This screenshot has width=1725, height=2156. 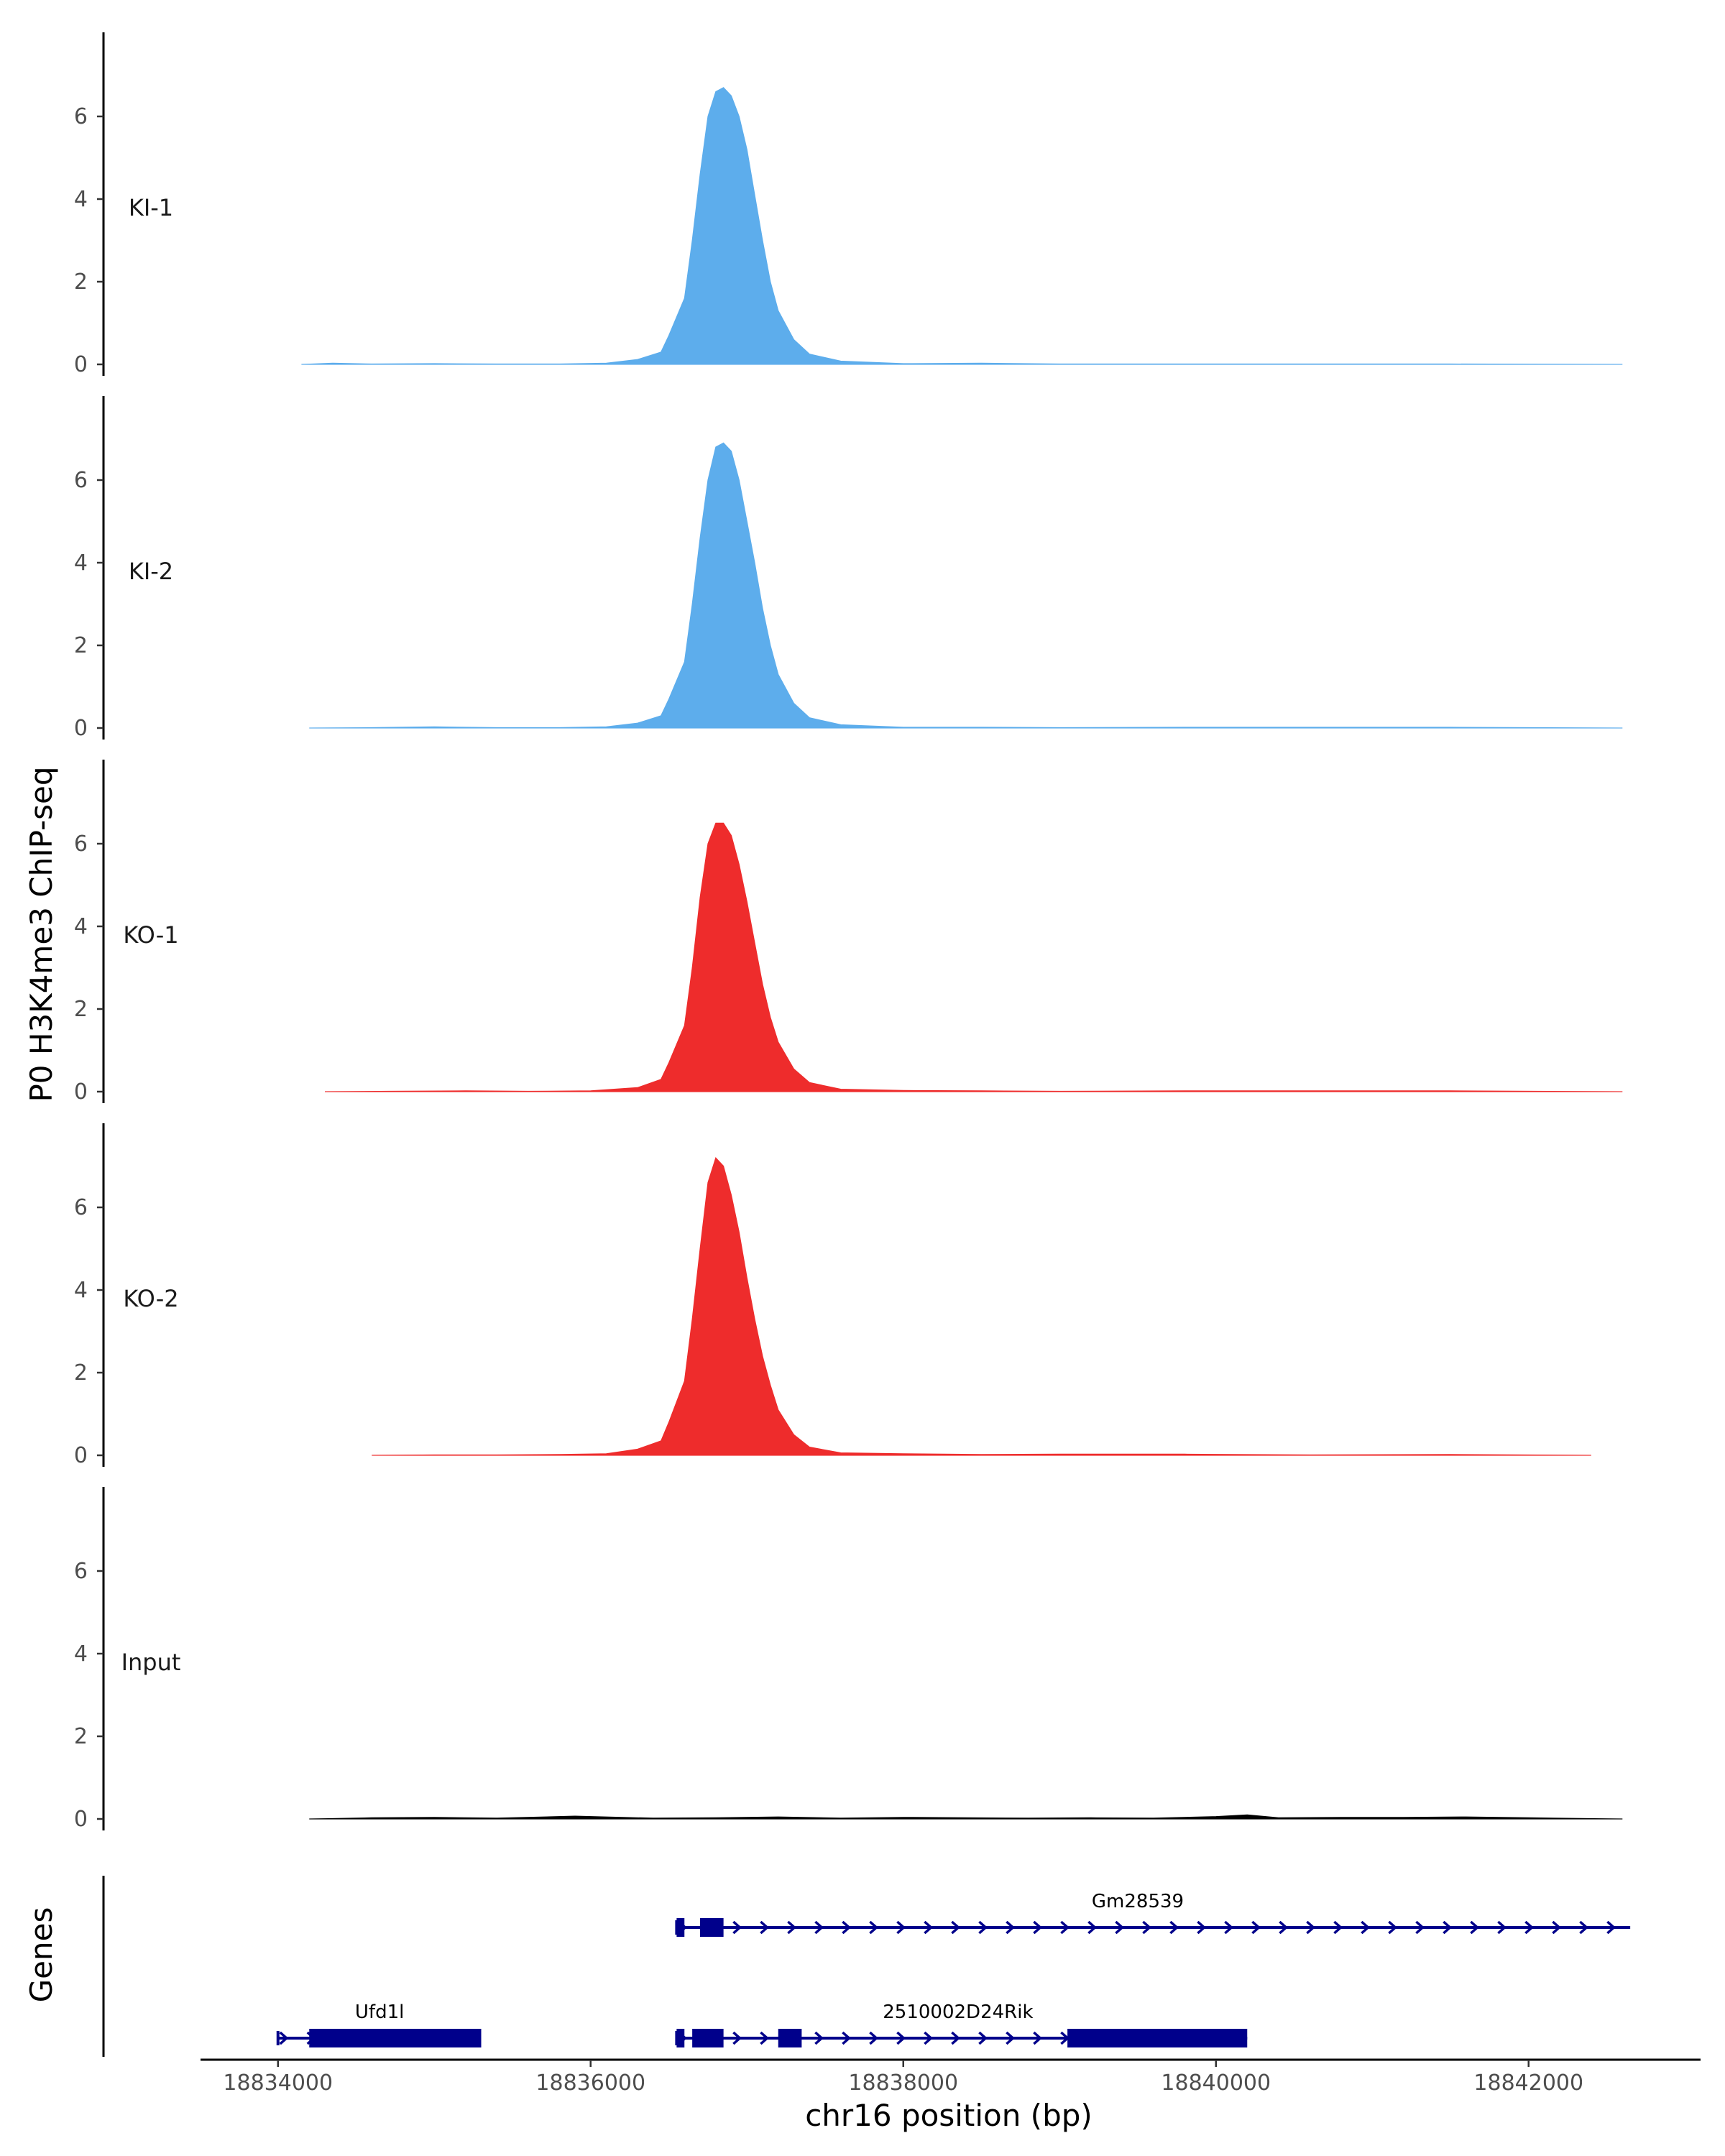 I want to click on x-axis-title: chr16 position (bp), so click(x=948, y=2115).